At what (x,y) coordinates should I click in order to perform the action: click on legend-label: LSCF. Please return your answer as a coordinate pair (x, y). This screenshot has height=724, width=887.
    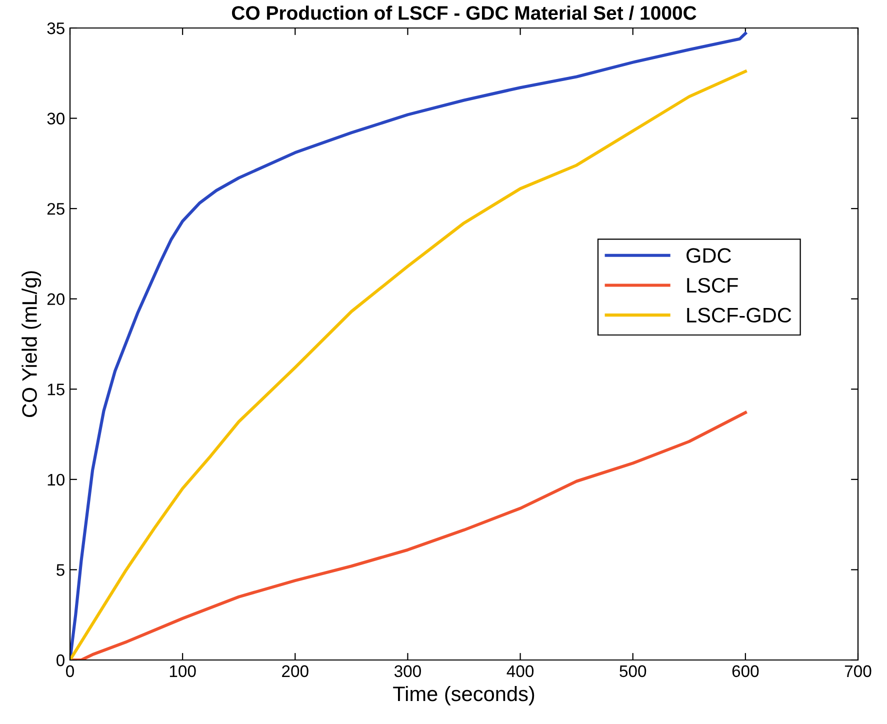
    Looking at the image, I should click on (712, 285).